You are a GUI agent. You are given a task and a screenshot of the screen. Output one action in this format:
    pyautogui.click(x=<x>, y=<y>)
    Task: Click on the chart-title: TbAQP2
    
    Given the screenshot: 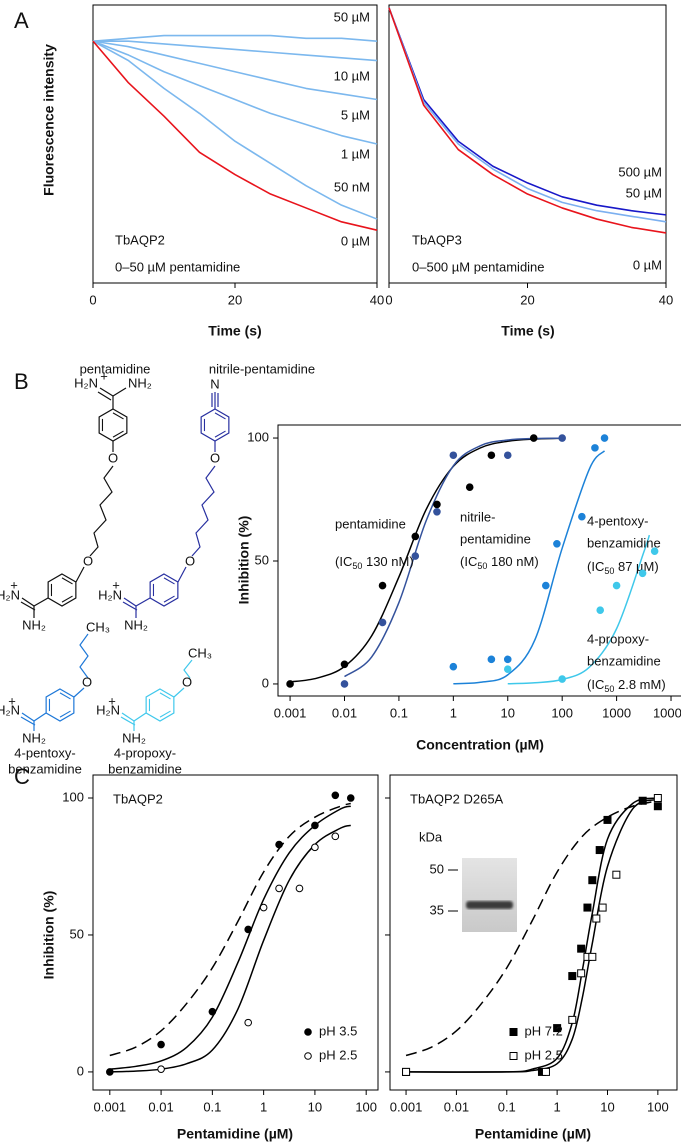 What is the action you would take?
    pyautogui.click(x=138, y=798)
    